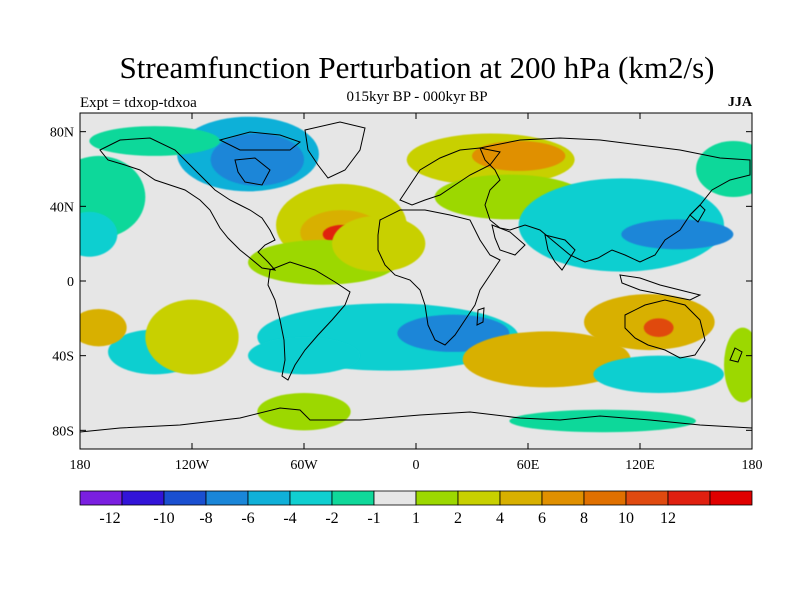 The width and height of the screenshot is (800, 600). I want to click on colorbar: -12 -10 -8 -6 -4 -2 -1 1 2 4 6 8 10 12, so click(416, 508).